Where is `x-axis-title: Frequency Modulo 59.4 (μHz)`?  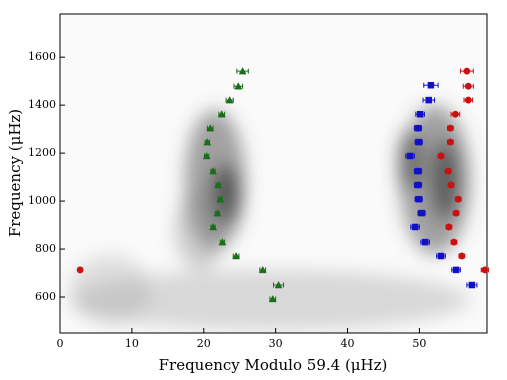
x-axis-title: Frequency Modulo 59.4 (μHz) is located at coordinates (273, 365).